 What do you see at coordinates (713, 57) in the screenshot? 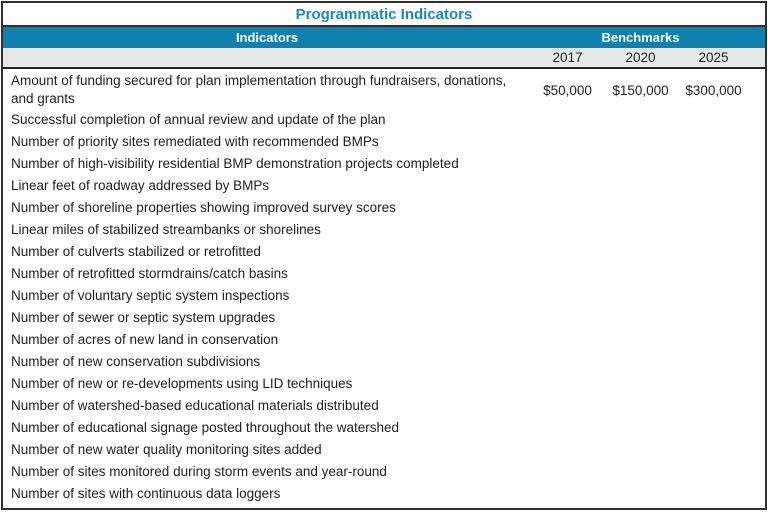
I see `year-header-2025: 2025` at bounding box center [713, 57].